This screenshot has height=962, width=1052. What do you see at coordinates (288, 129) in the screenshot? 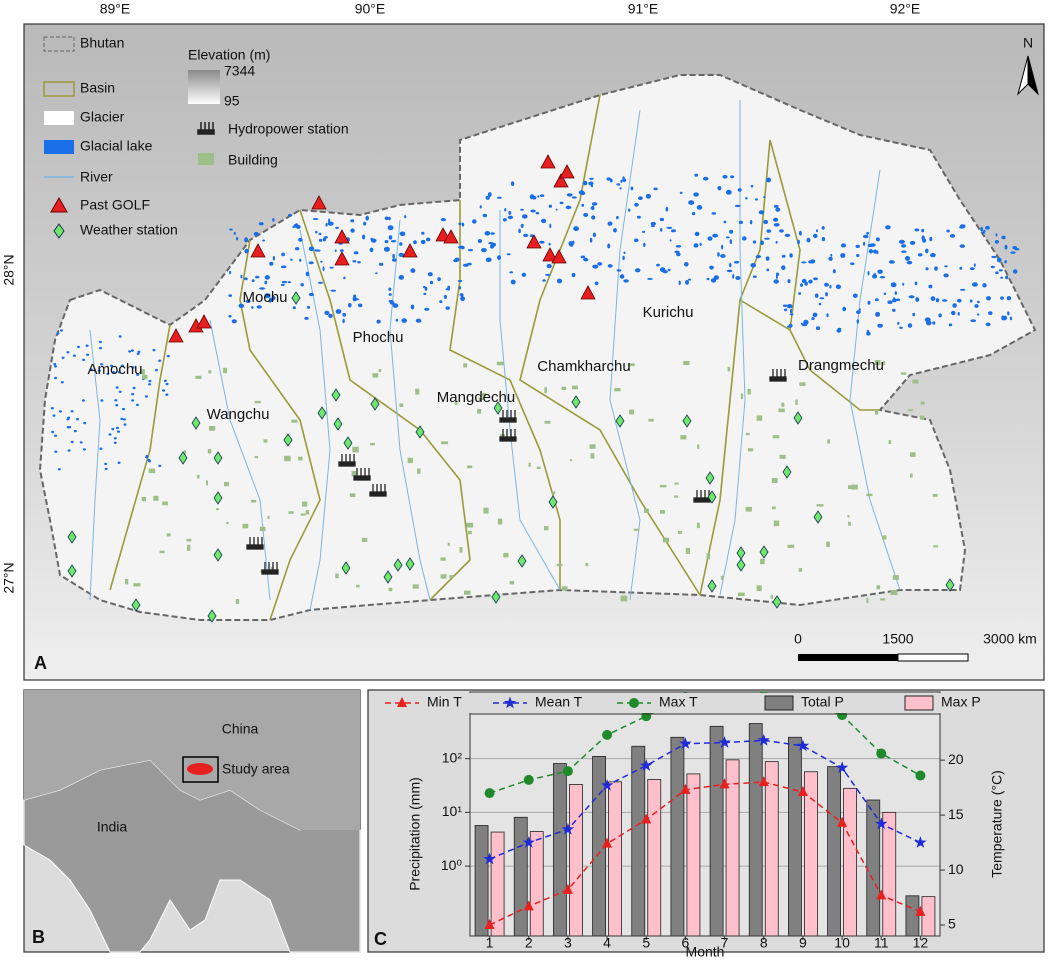
I see `legend-label: Hydropower station` at bounding box center [288, 129].